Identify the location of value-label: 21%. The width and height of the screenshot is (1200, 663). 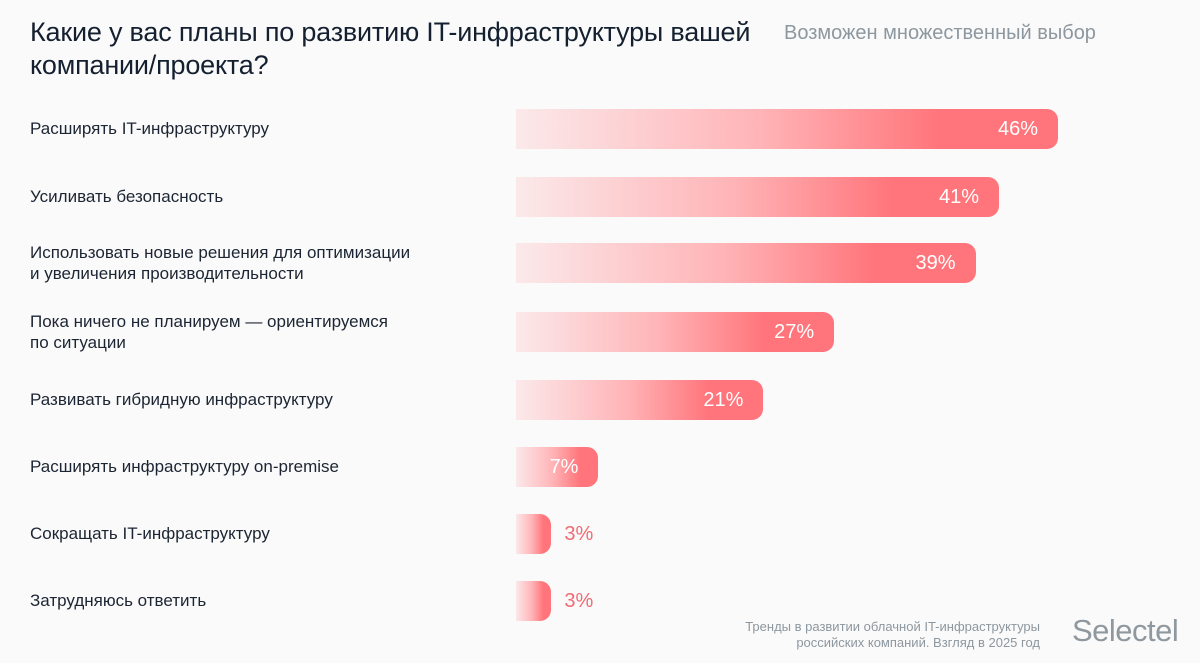
(723, 400).